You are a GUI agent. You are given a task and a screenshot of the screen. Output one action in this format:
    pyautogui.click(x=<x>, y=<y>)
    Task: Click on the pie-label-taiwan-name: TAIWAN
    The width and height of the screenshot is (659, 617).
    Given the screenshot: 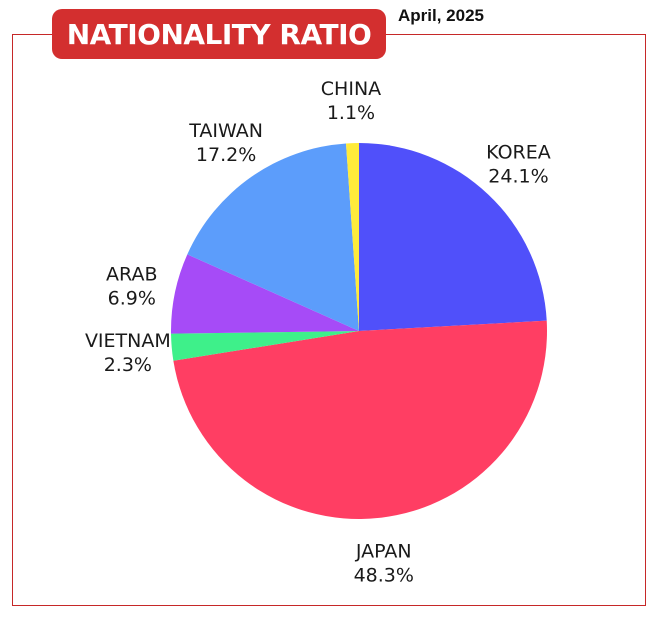 What is the action you would take?
    pyautogui.click(x=225, y=131)
    